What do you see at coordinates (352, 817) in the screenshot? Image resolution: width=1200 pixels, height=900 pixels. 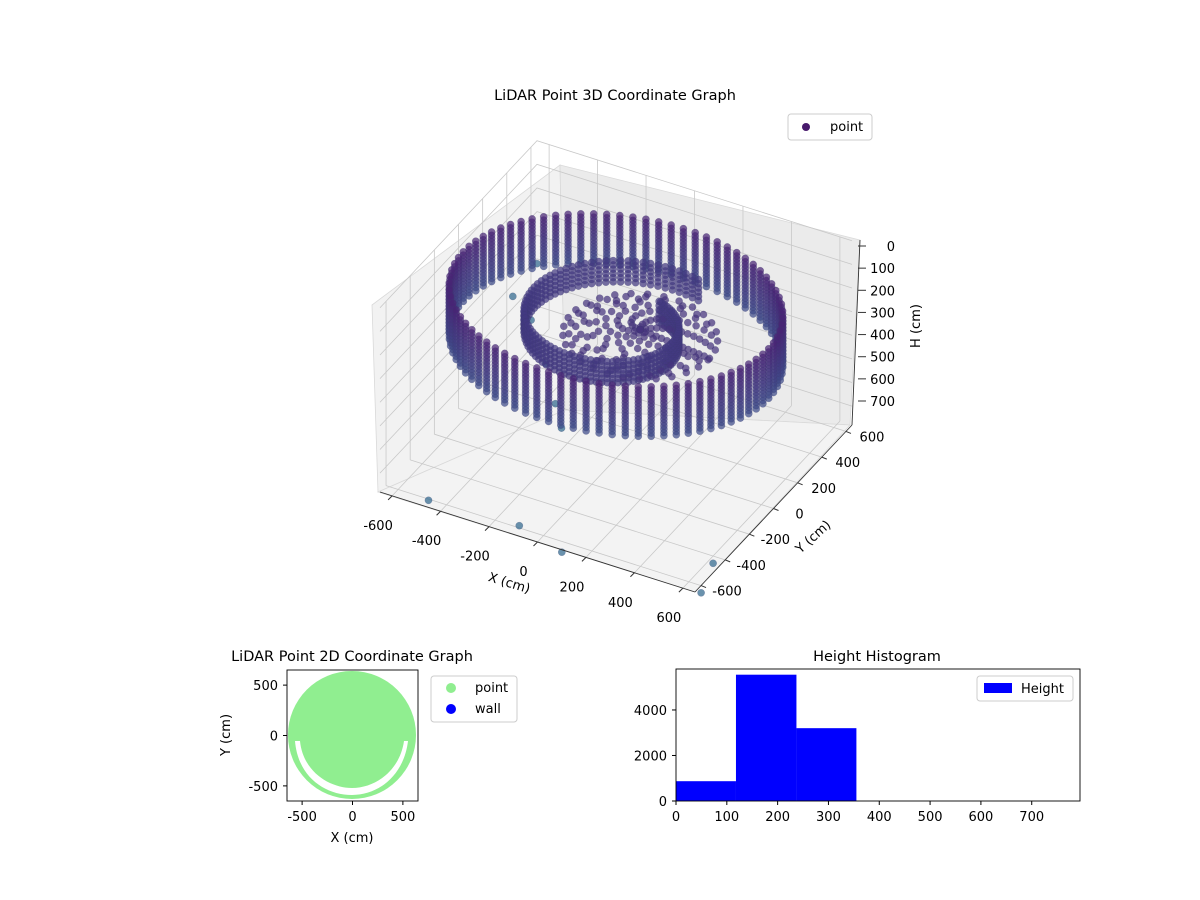 I see `plot2d-x-tick-label: 0` at bounding box center [352, 817].